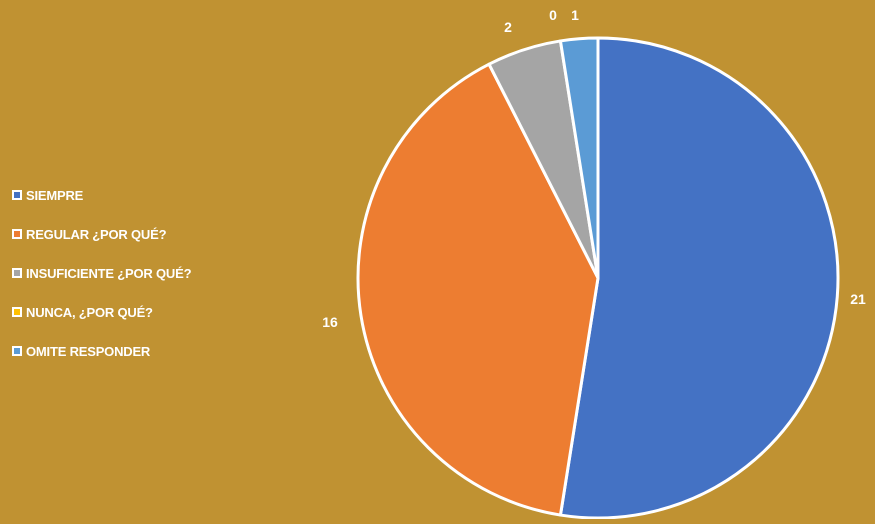  I want to click on data-label-omite: 1, so click(575, 15).